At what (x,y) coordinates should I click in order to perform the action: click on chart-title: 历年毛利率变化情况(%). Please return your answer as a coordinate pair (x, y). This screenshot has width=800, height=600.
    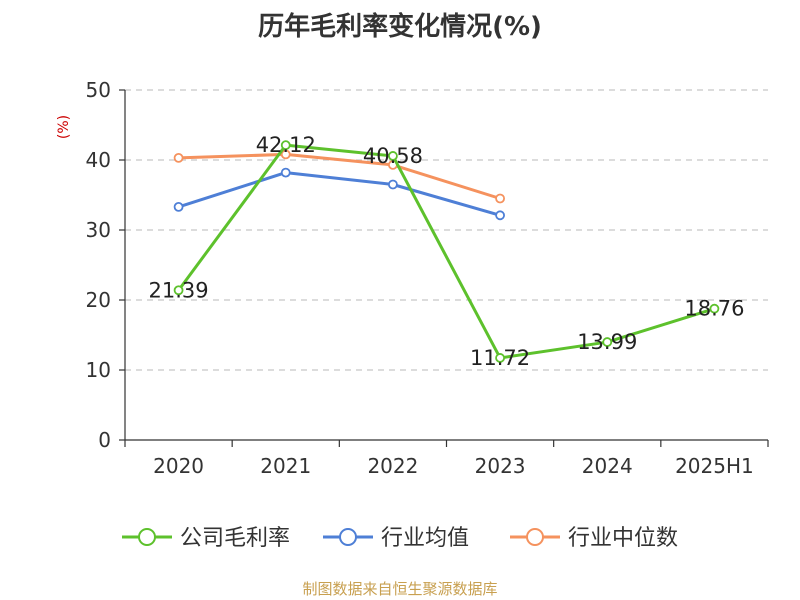
    Looking at the image, I should click on (400, 27).